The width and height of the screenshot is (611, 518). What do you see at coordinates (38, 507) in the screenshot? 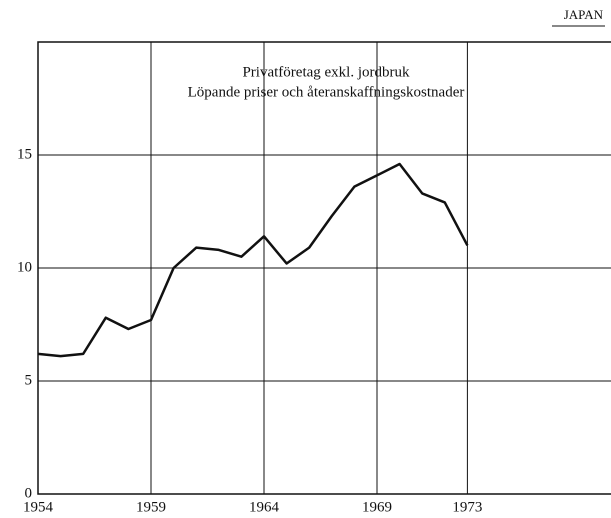
I see `x-tick-label: 1954` at bounding box center [38, 507].